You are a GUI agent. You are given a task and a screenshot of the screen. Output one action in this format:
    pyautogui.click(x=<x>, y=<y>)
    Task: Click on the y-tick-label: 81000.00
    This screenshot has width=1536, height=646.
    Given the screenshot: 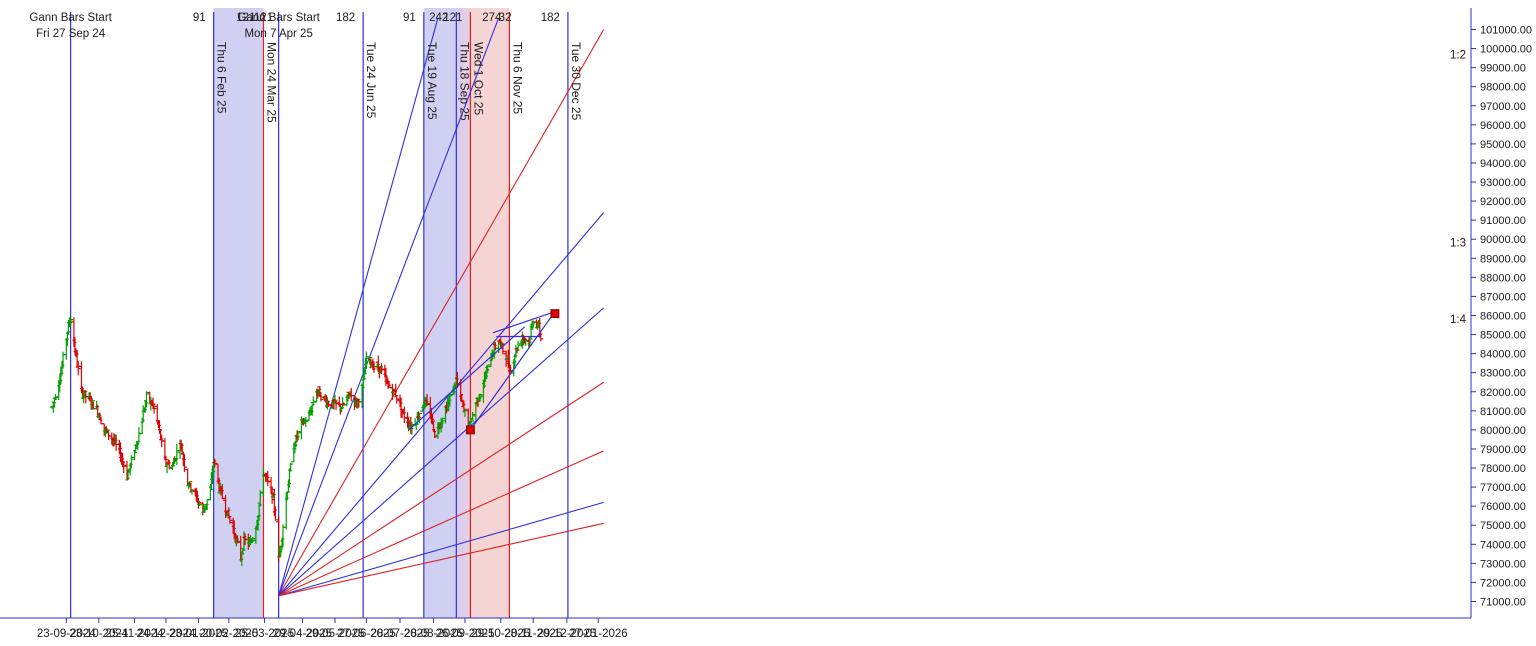 What is the action you would take?
    pyautogui.click(x=1503, y=412)
    